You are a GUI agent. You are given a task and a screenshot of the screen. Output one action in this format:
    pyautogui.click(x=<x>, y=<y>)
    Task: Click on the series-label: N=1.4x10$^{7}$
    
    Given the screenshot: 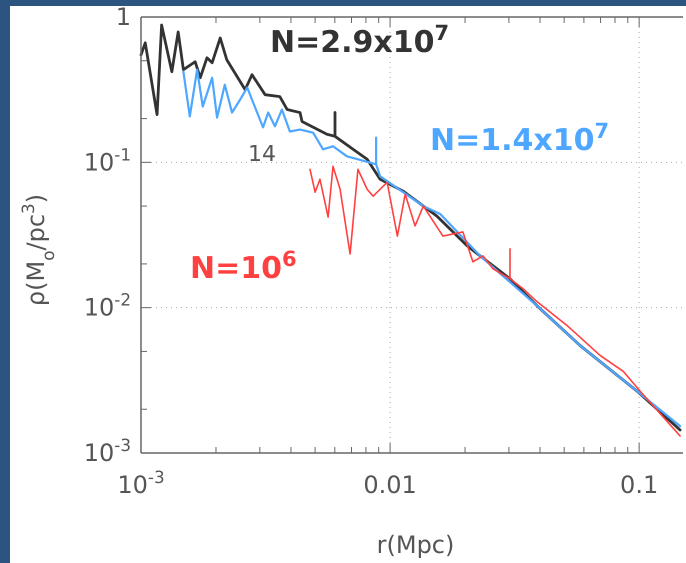 What is the action you would take?
    pyautogui.click(x=520, y=138)
    